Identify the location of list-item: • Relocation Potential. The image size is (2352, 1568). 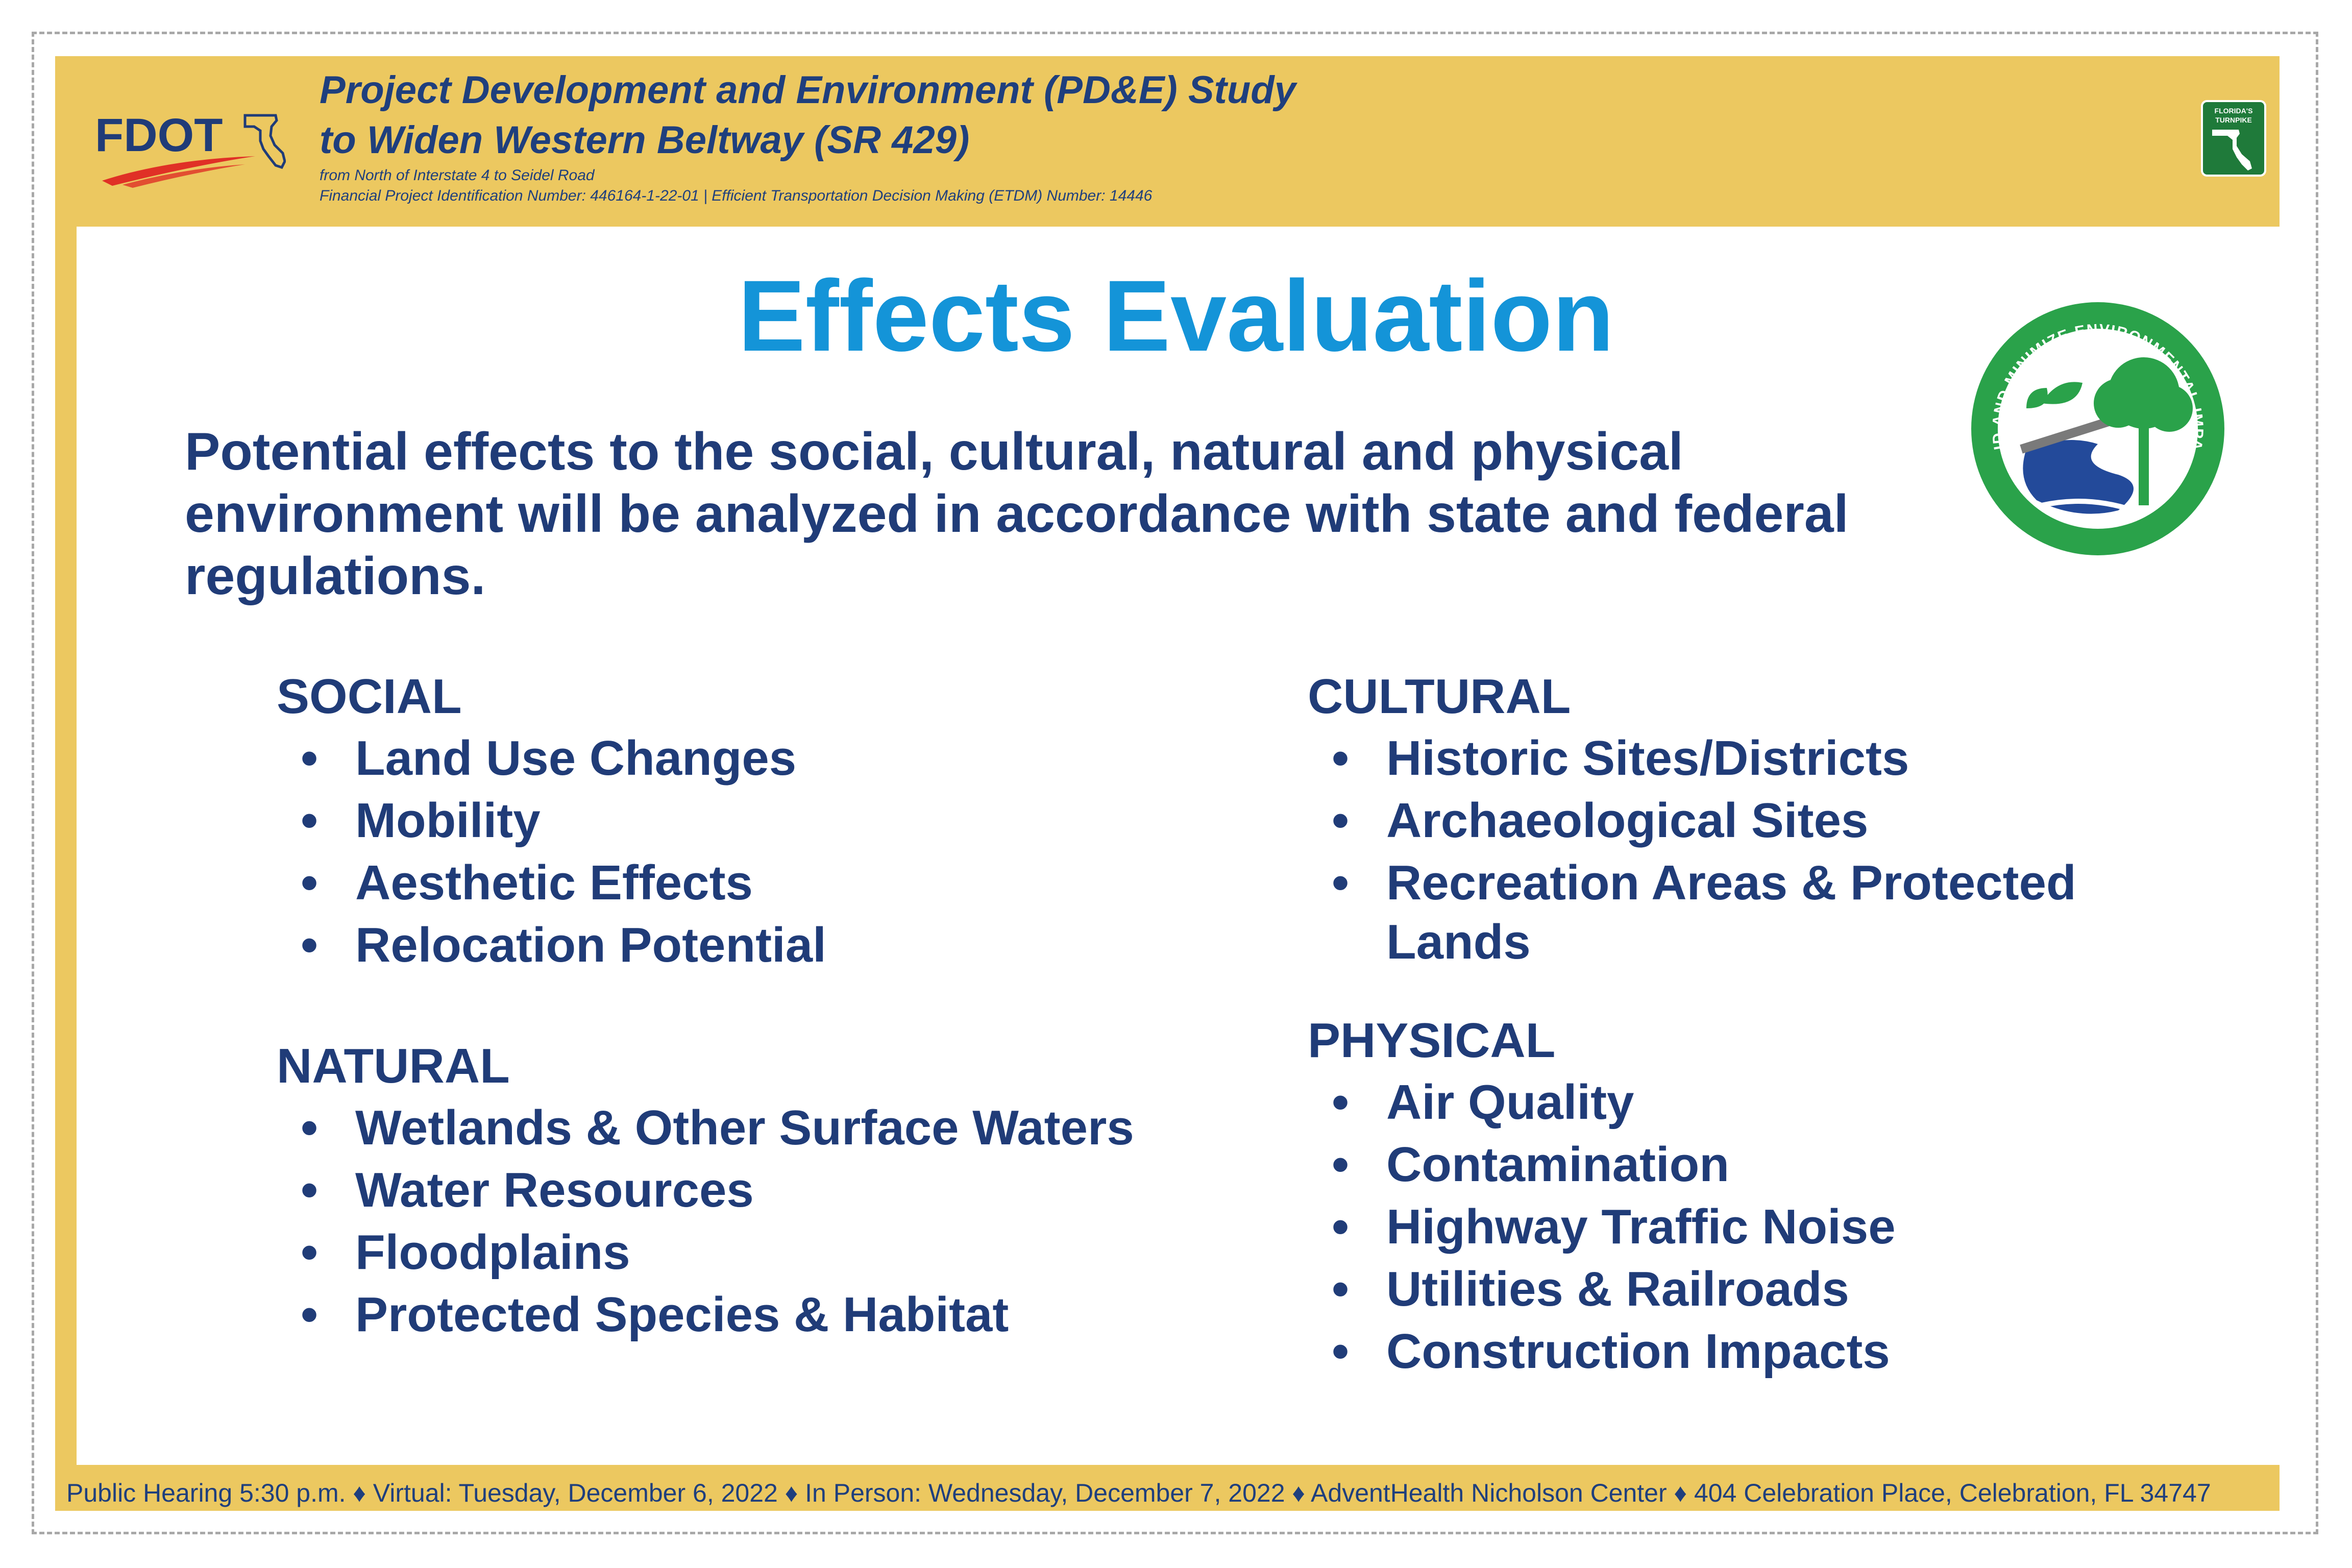
(761, 947).